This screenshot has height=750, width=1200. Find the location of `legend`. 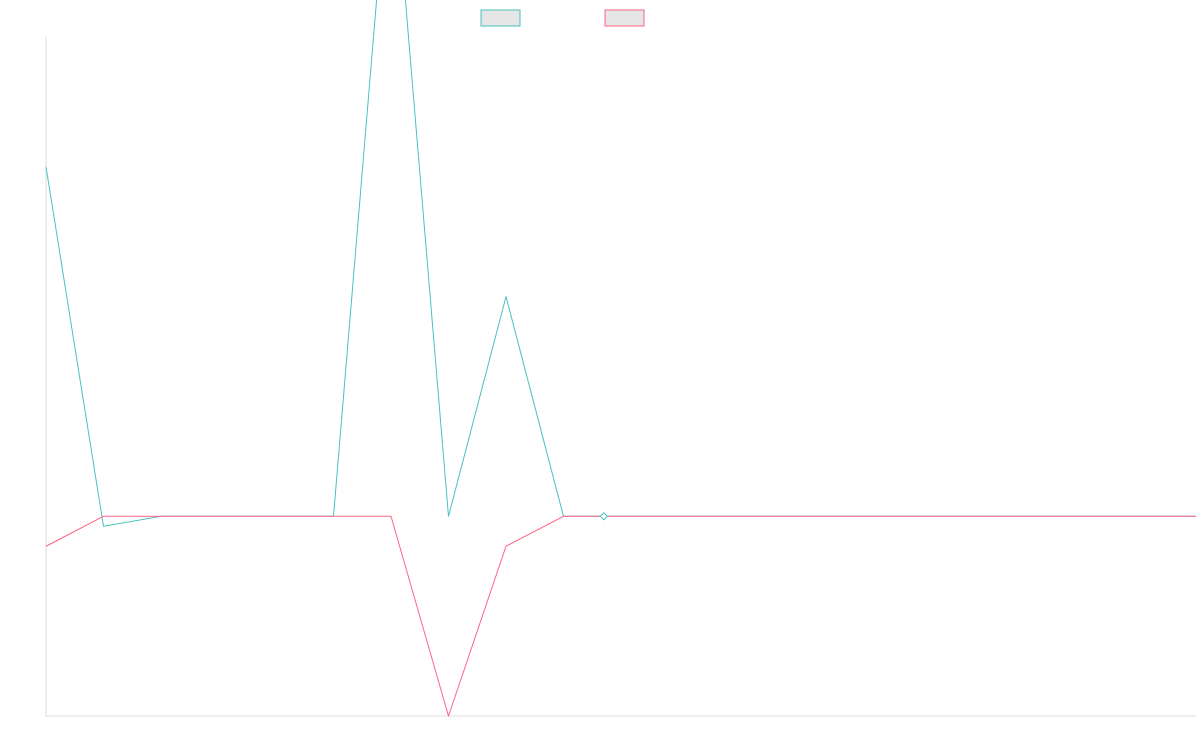

legend is located at coordinates (562, 18).